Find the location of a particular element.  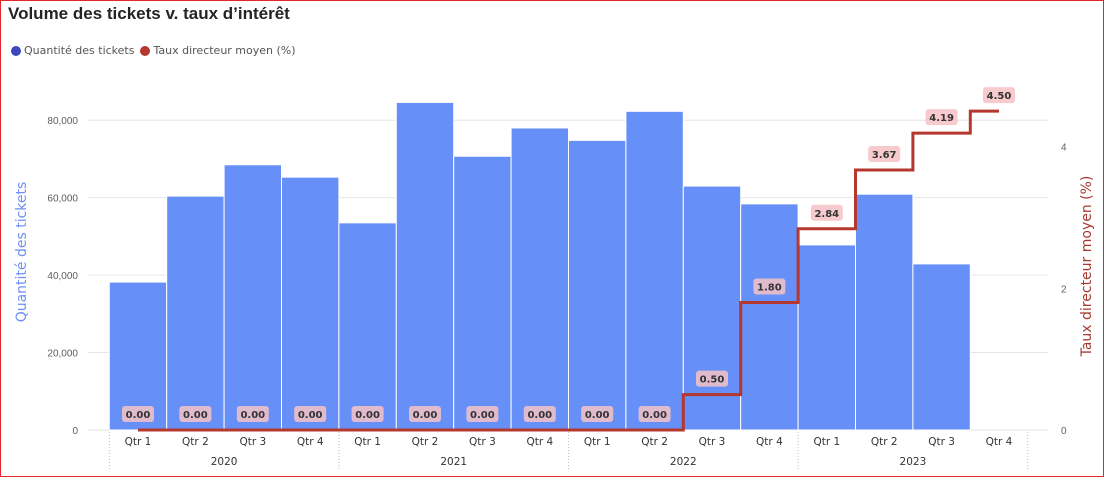

legend-item-tickets: Quantité des tickets is located at coordinates (72, 50).